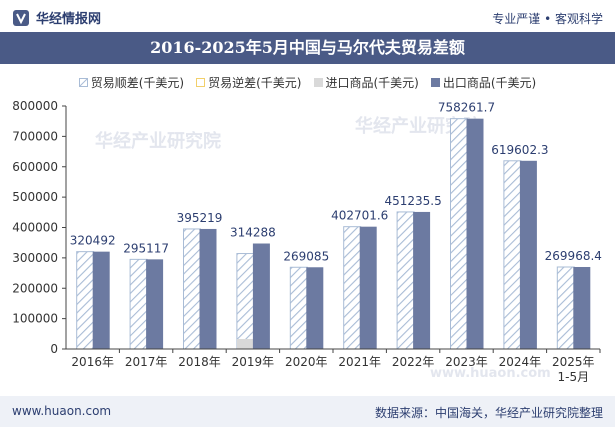  What do you see at coordinates (547, 19) in the screenshot?
I see `tagline: 专业严谨 • 客观科学` at bounding box center [547, 19].